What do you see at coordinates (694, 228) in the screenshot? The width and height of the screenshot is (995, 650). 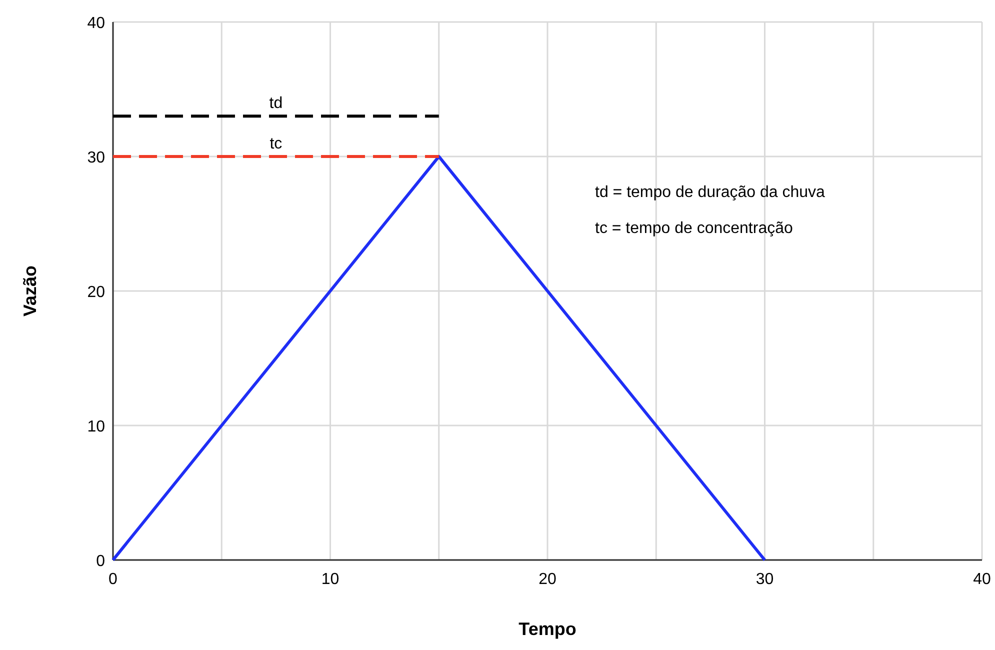 I see `annotation: tc = tempo de concentração` at bounding box center [694, 228].